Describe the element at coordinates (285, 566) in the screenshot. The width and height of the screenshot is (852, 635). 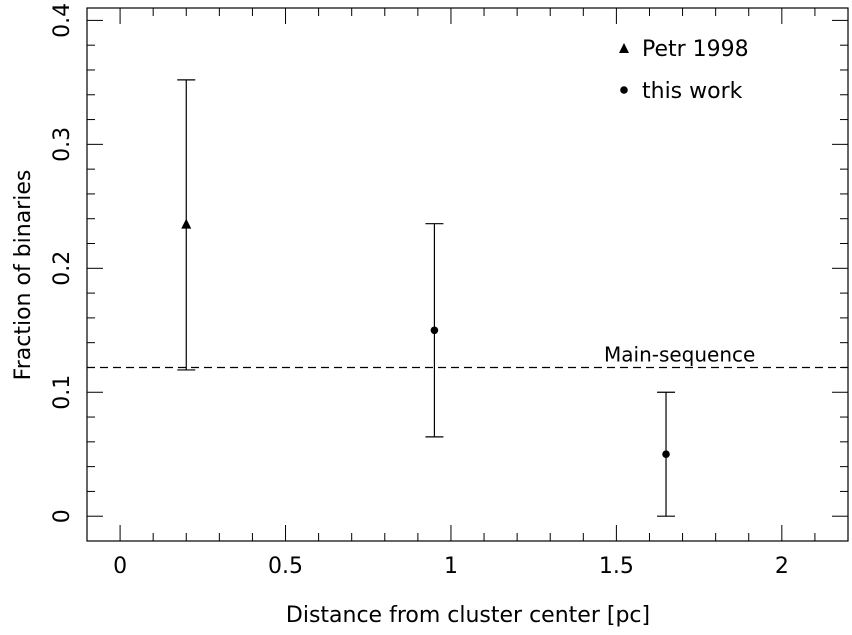
I see `x-tick-label: 0.5` at that location.